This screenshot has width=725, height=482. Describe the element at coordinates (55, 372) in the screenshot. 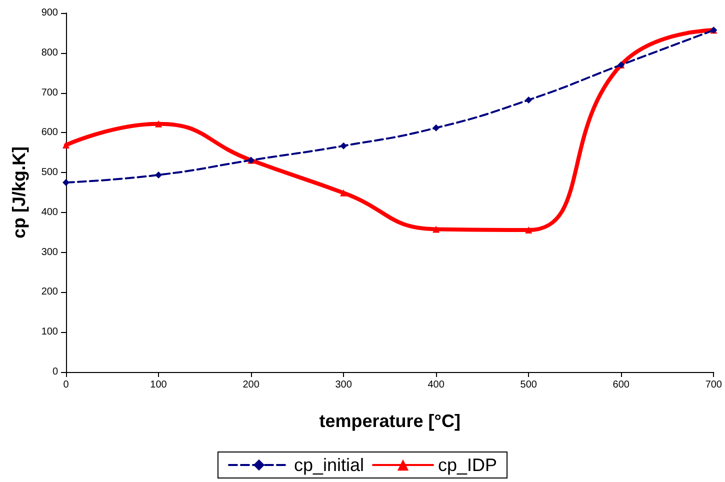

I see `y-tick-label: 0` at that location.